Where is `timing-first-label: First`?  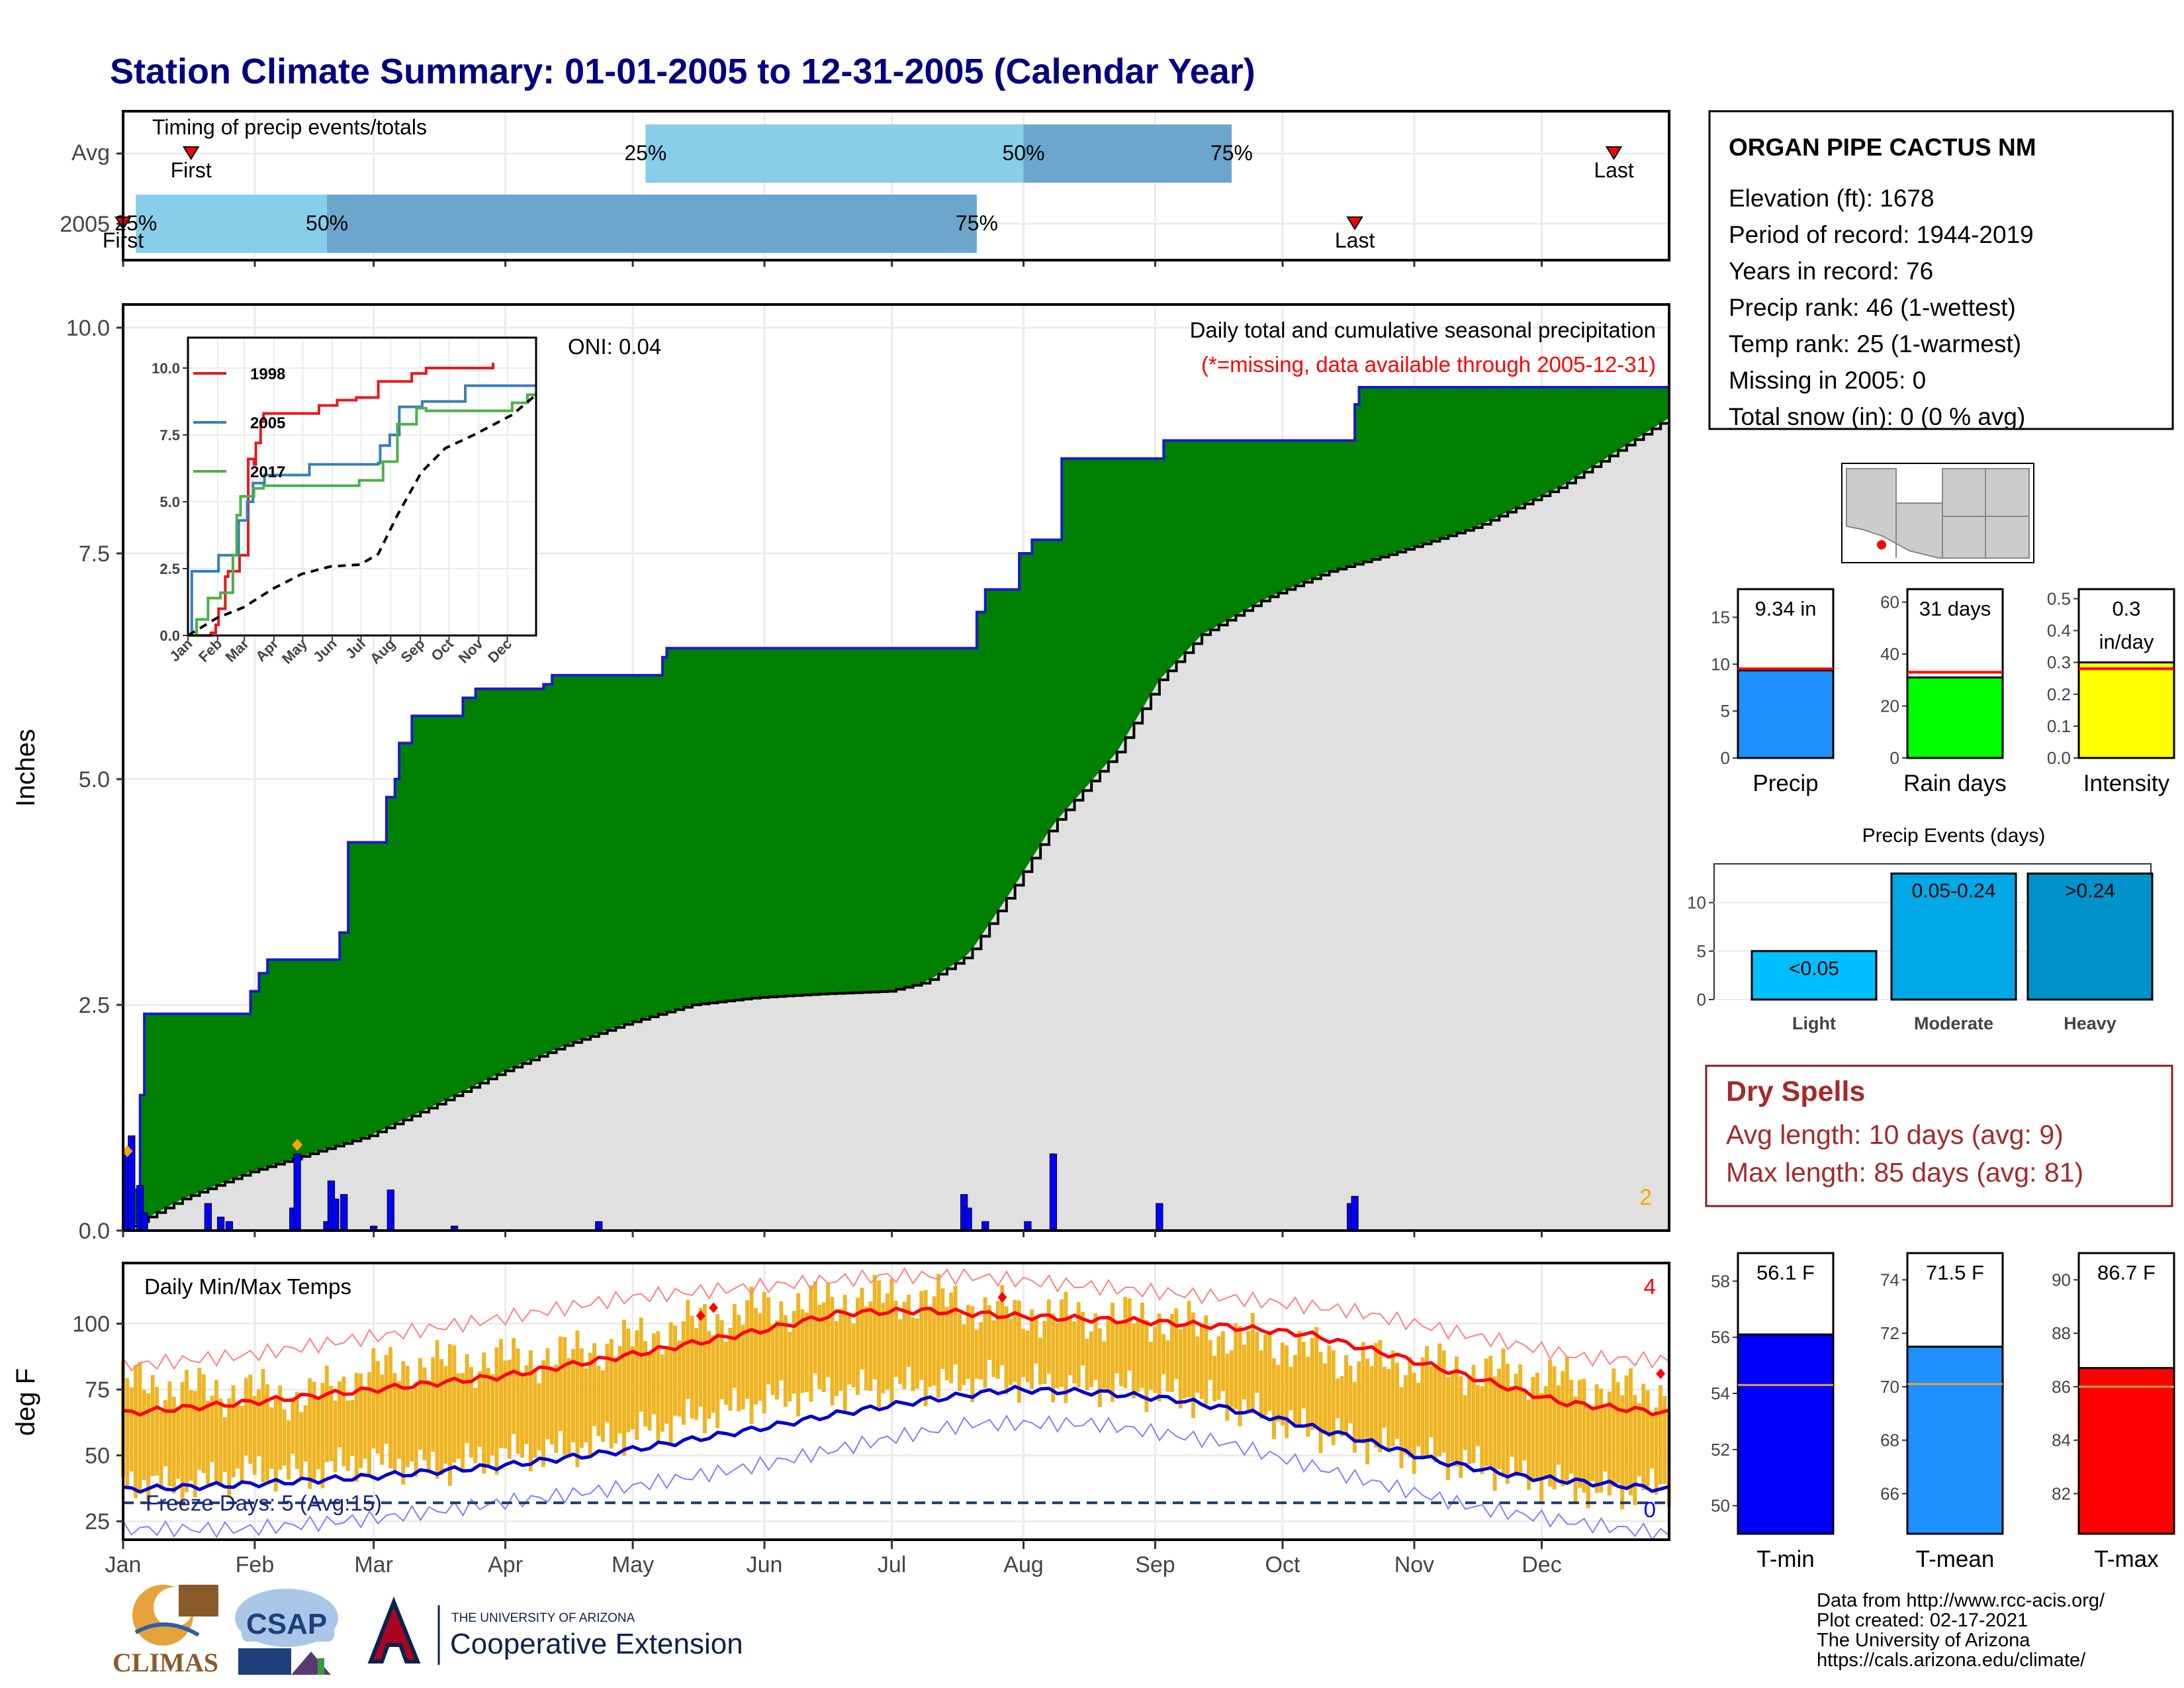
timing-first-label: First is located at coordinates (192, 170).